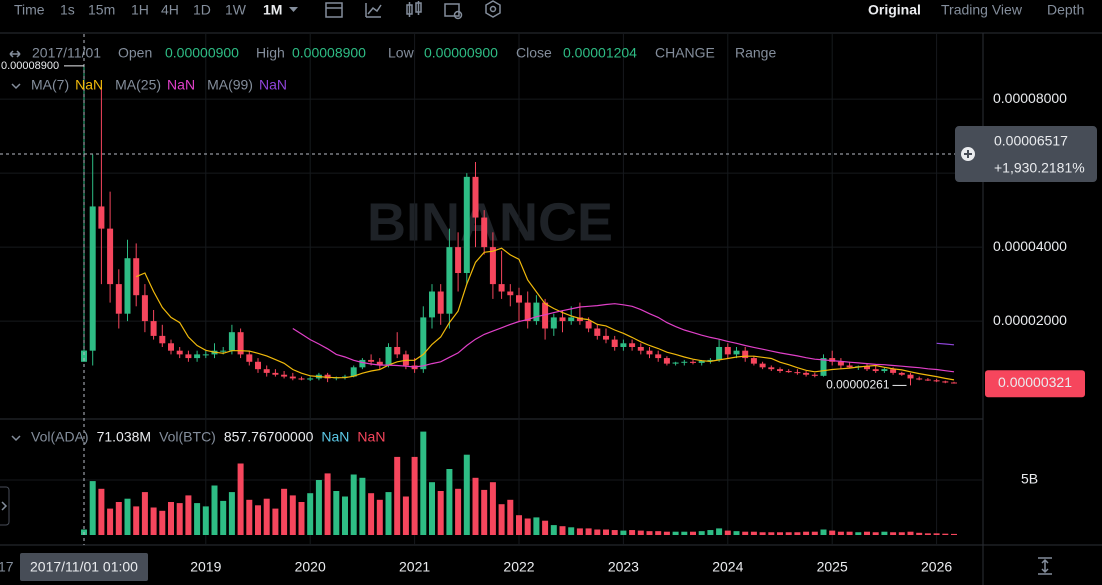  What do you see at coordinates (29, 10) in the screenshot?
I see `interval: Time` at bounding box center [29, 10].